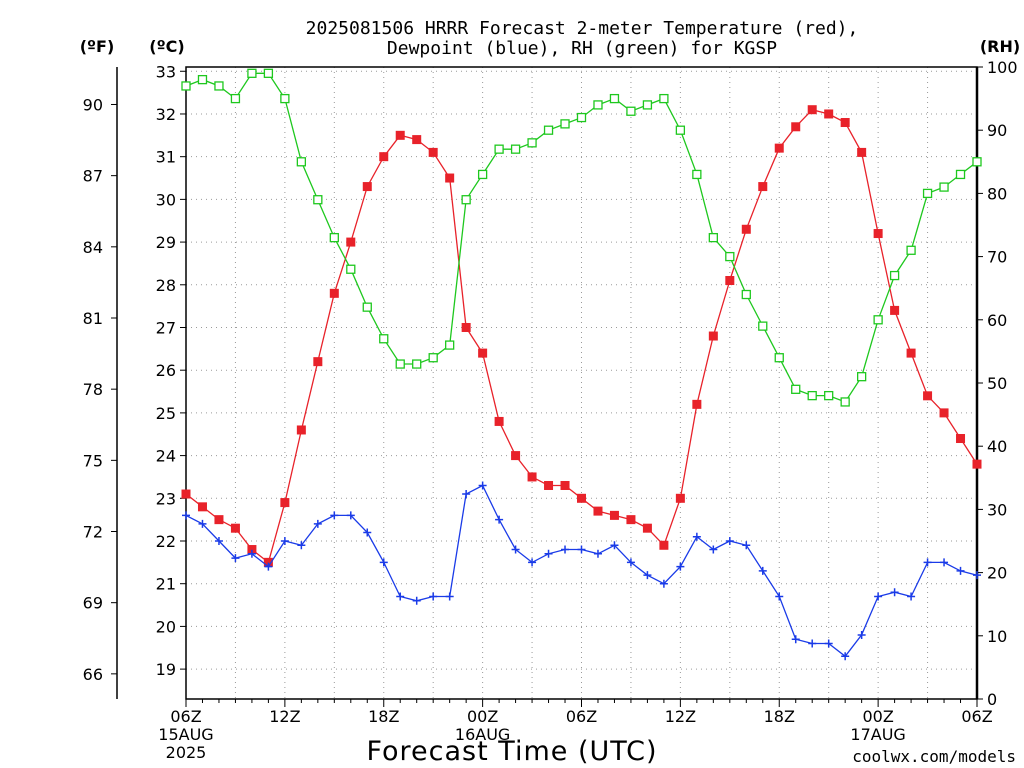  Describe the element at coordinates (934, 756) in the screenshot. I see `credit-text: coolwx.com/models` at that location.